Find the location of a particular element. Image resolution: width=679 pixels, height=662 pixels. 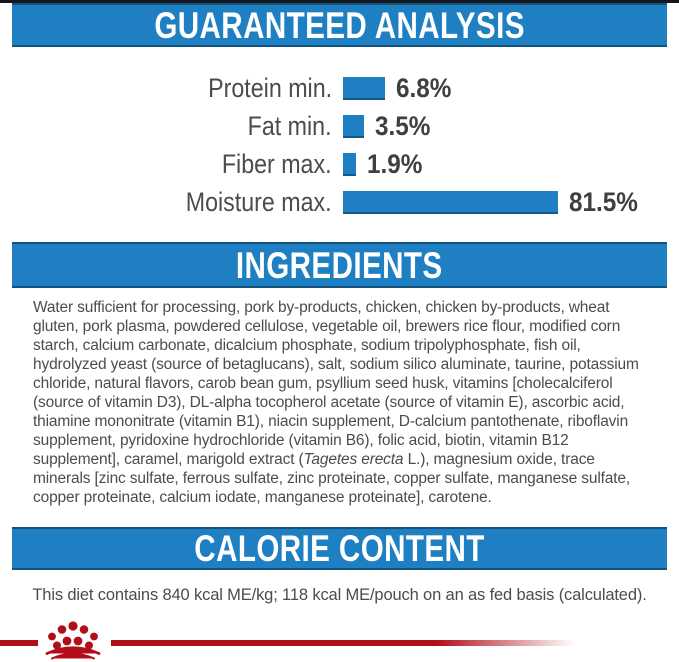

guaranteed-analysis-title: GUARANTEED ANALYSIS is located at coordinates (339, 25).